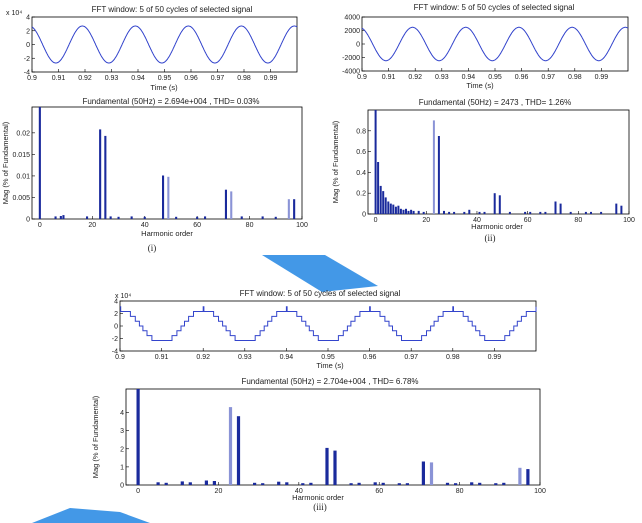 The width and height of the screenshot is (642, 523). Describe the element at coordinates (548, 77) in the screenshot. I see `xtick-label: 0.97` at that location.